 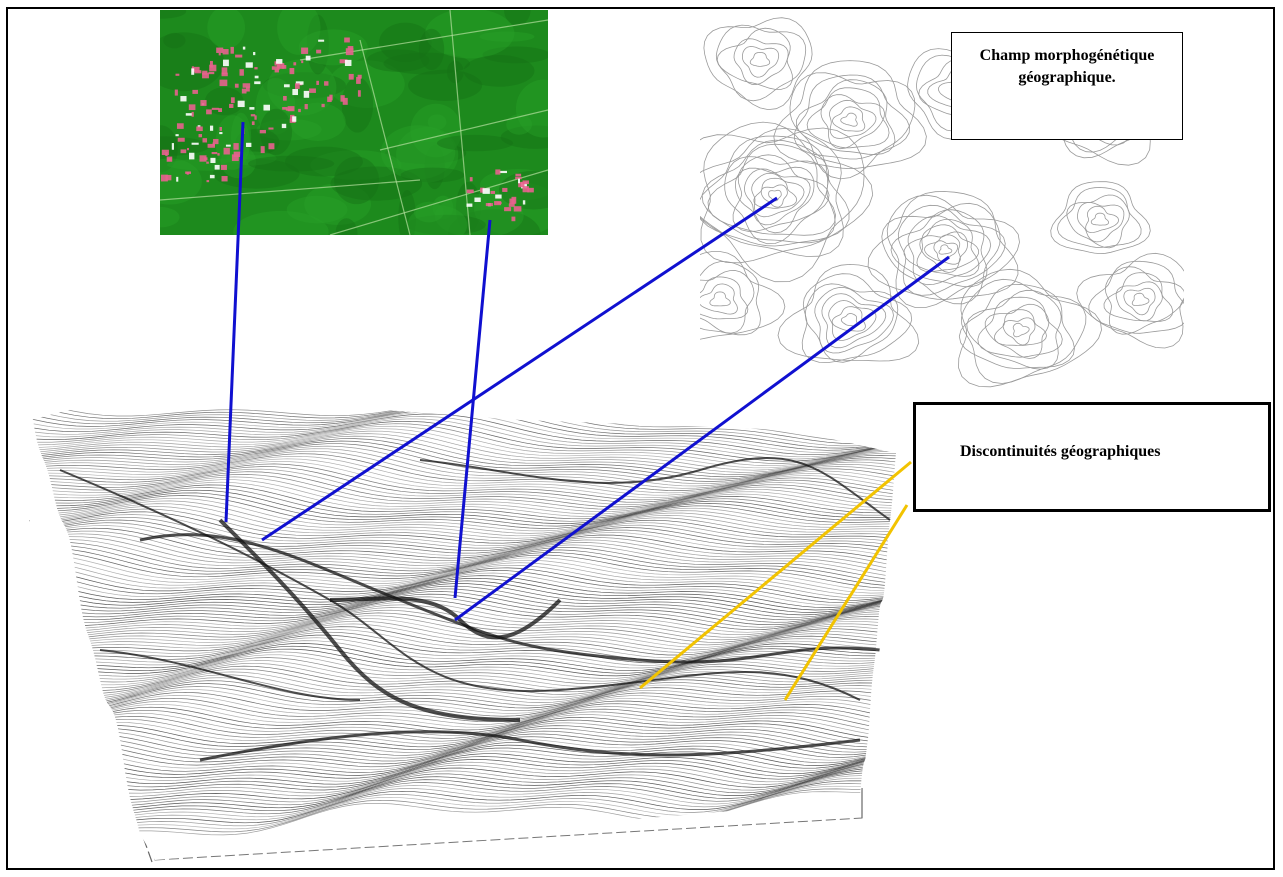 What do you see at coordinates (1060, 451) in the screenshot?
I see `discontinuites-text: Discontinuités géographiques` at bounding box center [1060, 451].